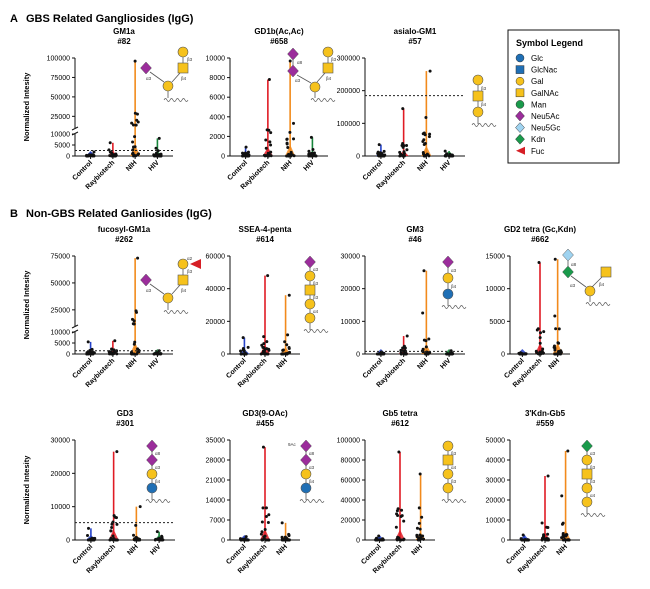 Image resolution: width=650 pixels, height=589 pixels. Describe the element at coordinates (279, 31) in the screenshot. I see `chart-title: GD1b(Ac,Ac)` at that location.